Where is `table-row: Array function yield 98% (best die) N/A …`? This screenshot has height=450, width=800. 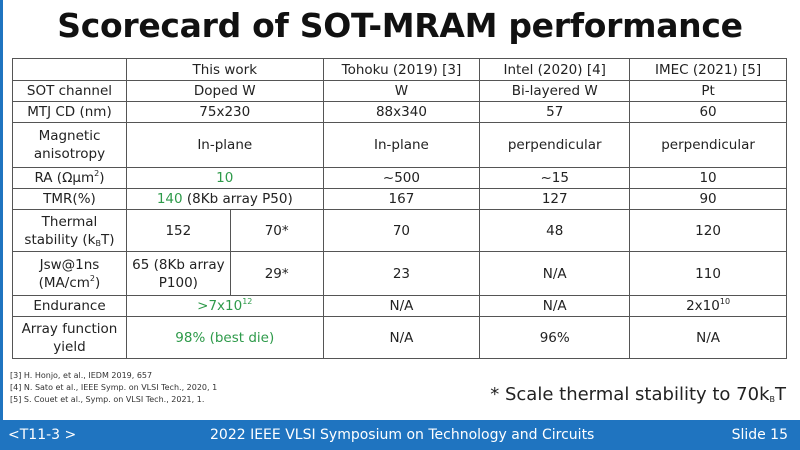 table-row: Array function yield 98% (best die) N/A … is located at coordinates (399, 337).